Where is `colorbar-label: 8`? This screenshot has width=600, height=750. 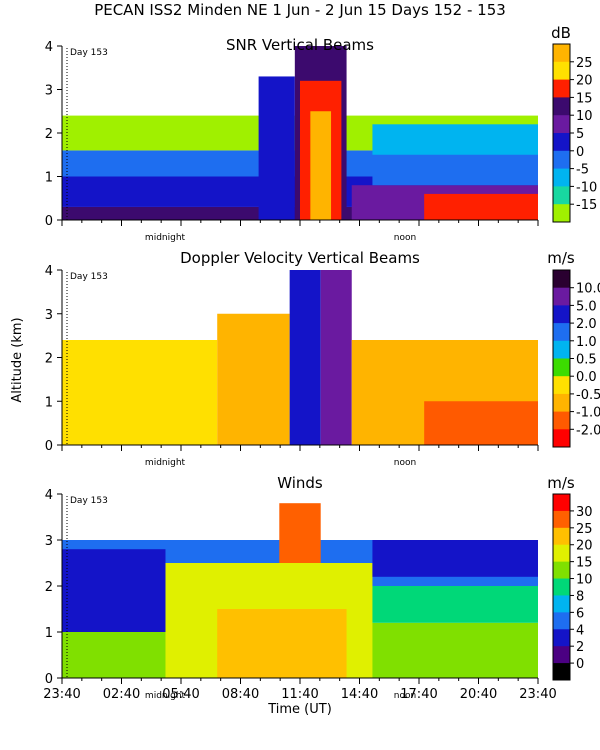
colorbar-label: 8 is located at coordinates (580, 596).